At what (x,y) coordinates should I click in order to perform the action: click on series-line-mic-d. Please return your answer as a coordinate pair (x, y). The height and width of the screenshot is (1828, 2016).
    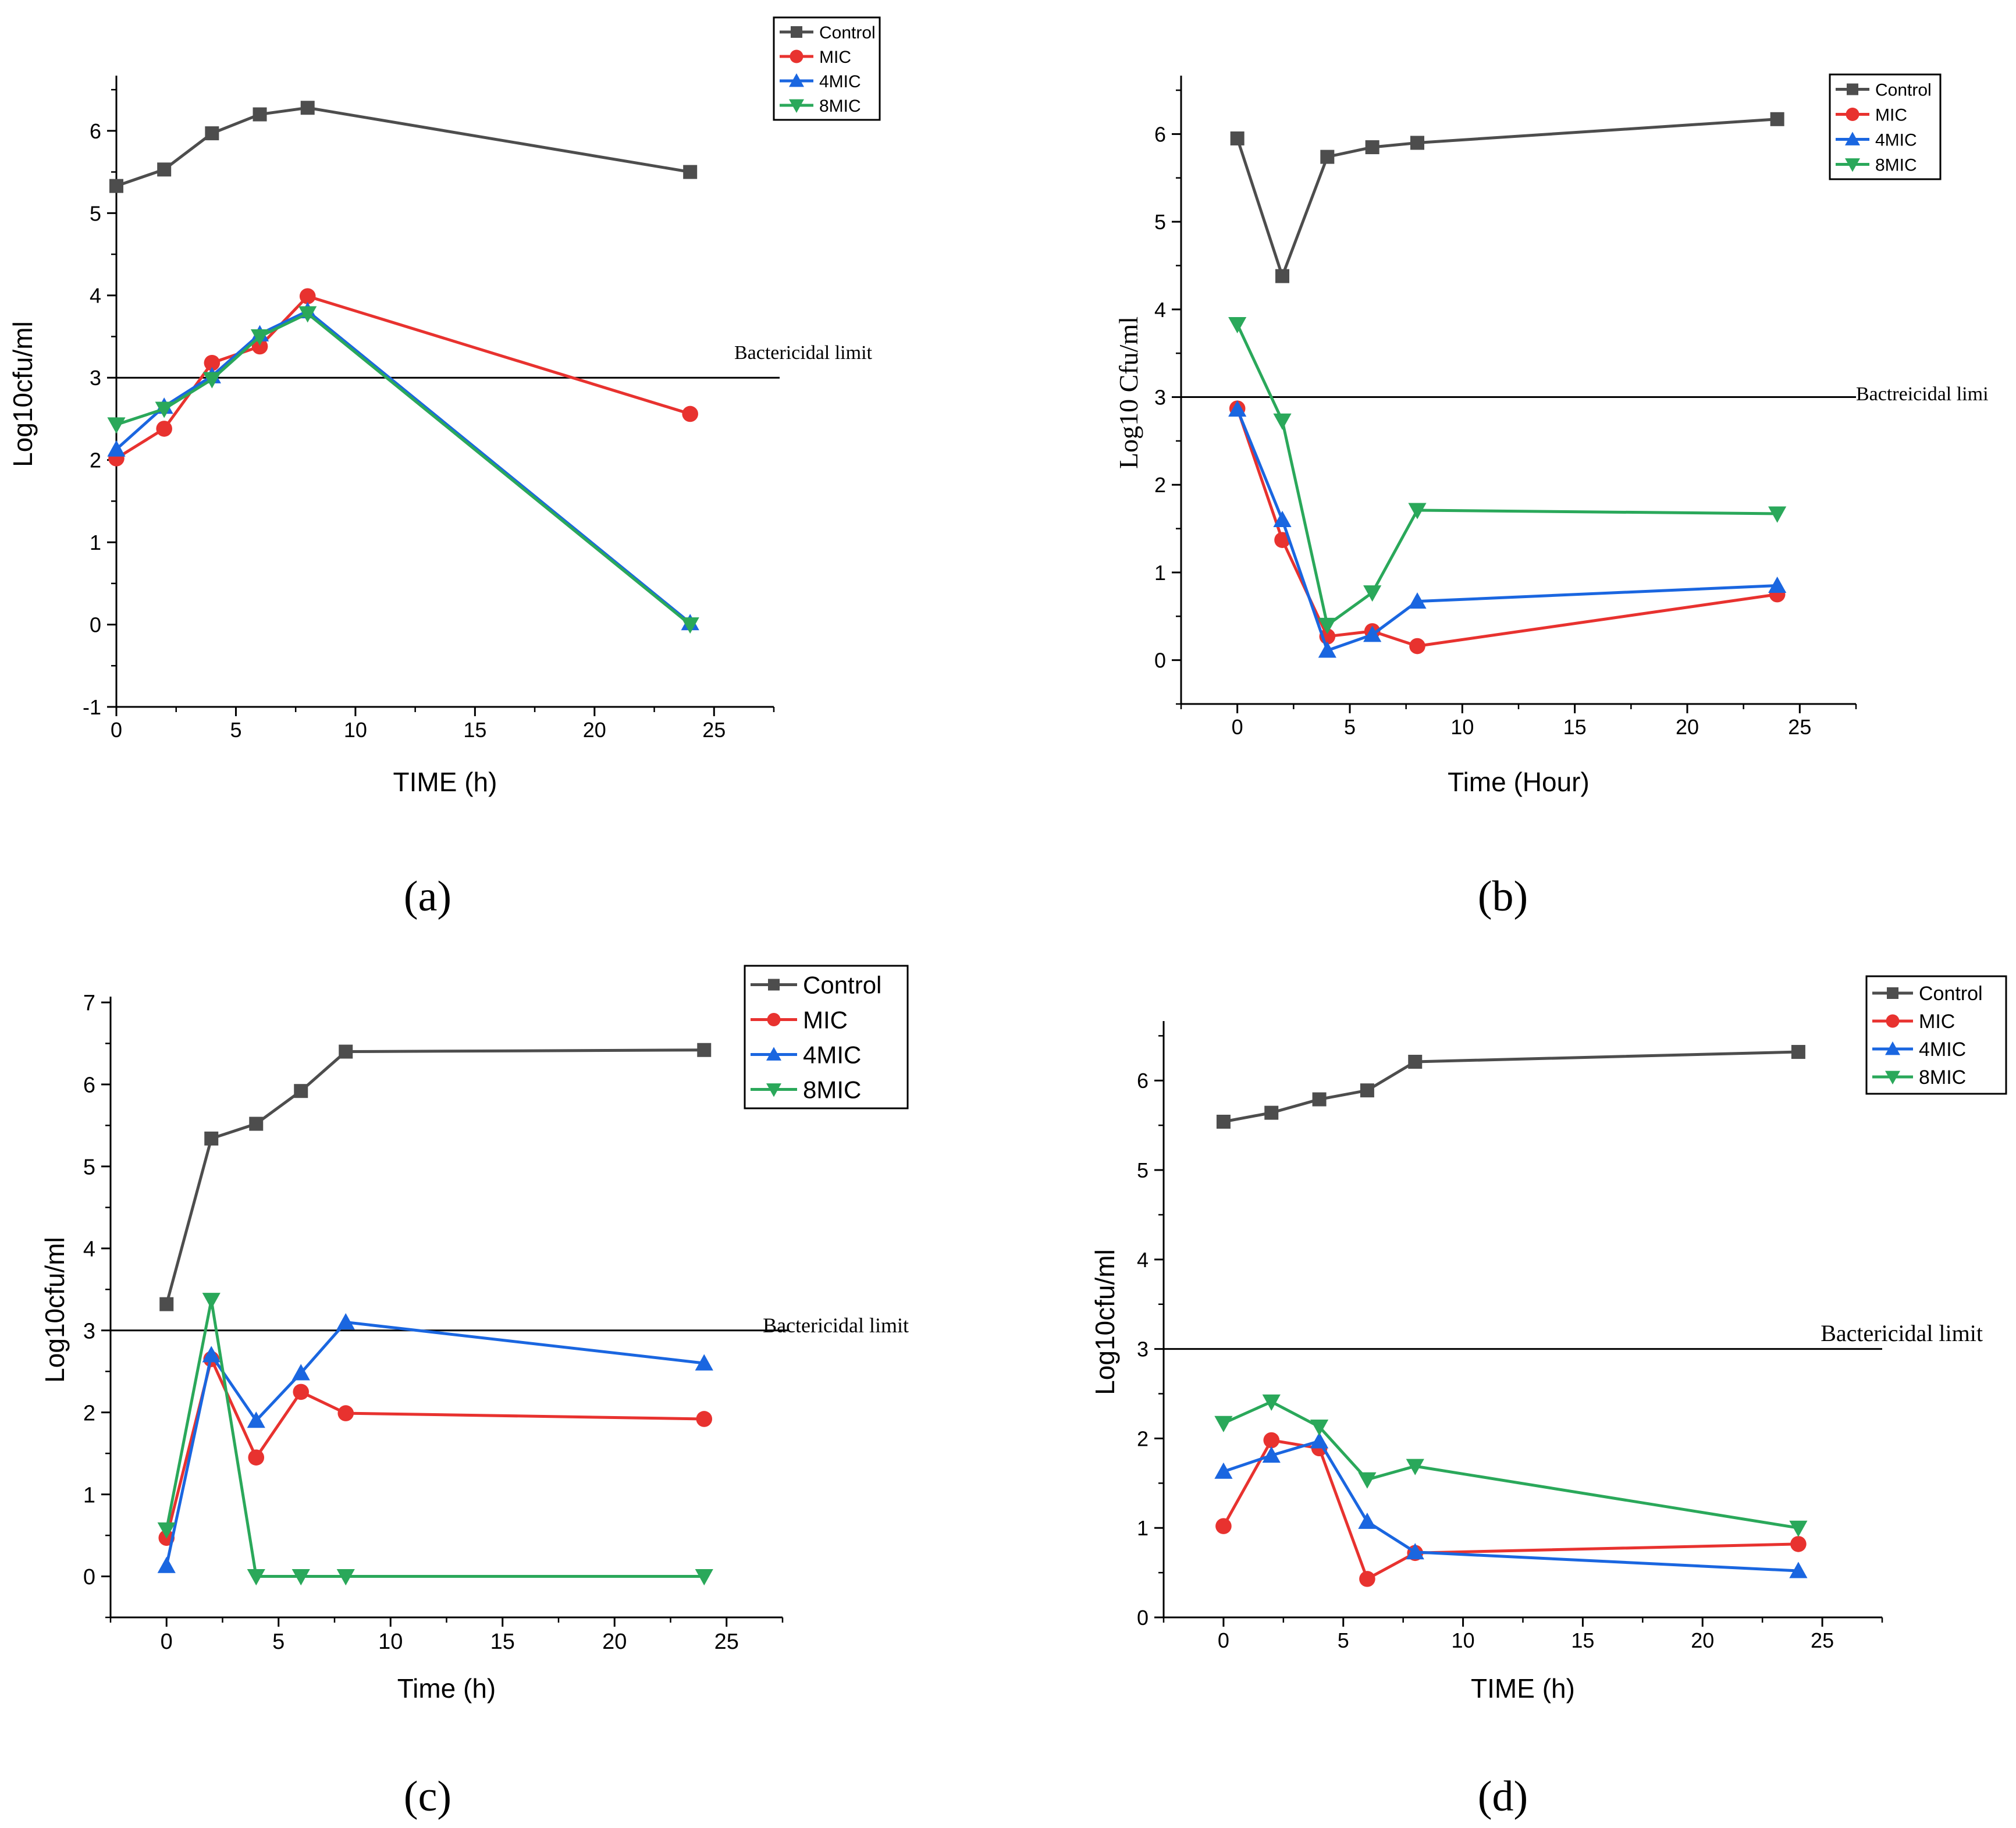
    Looking at the image, I should click on (1510, 1510).